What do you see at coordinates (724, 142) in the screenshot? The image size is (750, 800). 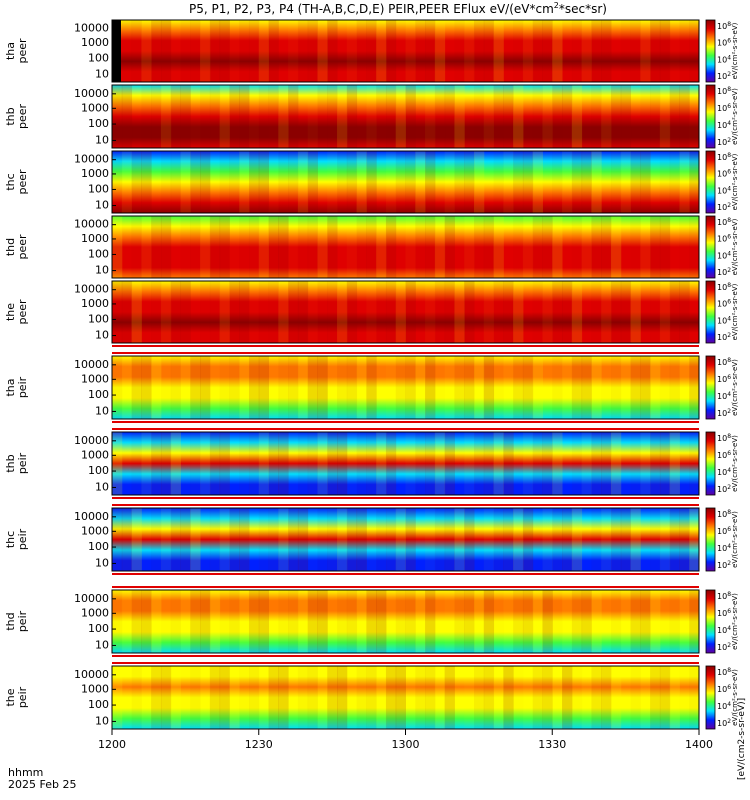 I see `colorbar-tick-label: 102` at bounding box center [724, 142].